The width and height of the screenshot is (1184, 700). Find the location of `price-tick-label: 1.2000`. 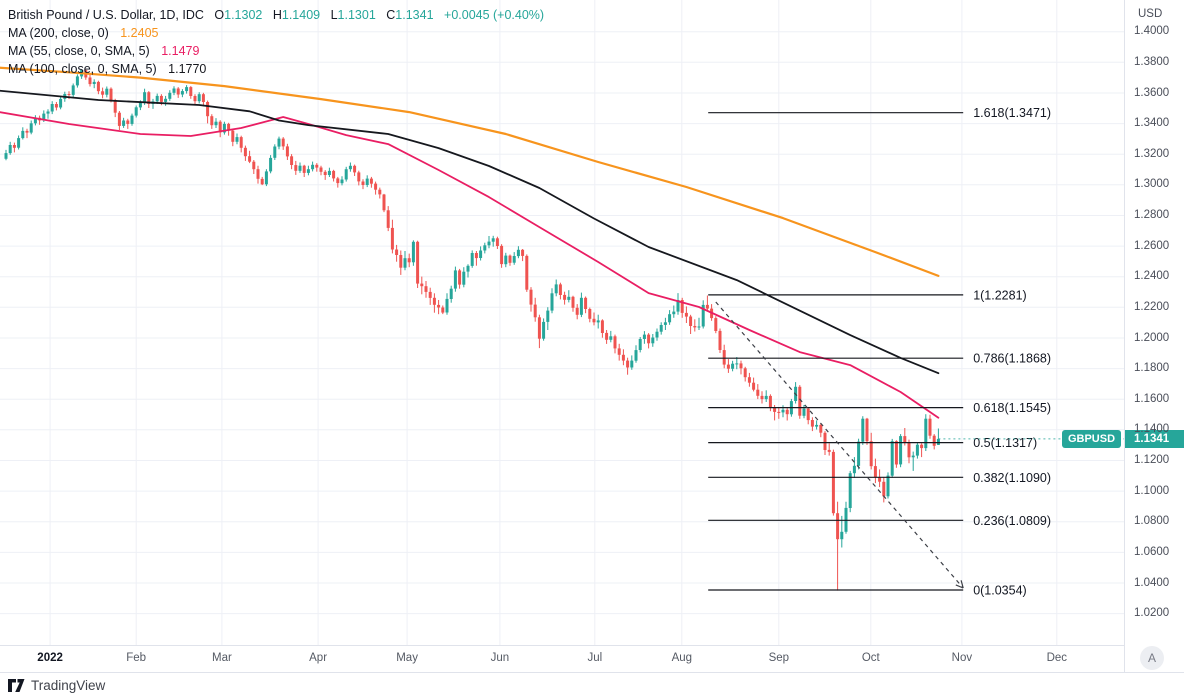

price-tick-label: 1.2000 is located at coordinates (1152, 337).